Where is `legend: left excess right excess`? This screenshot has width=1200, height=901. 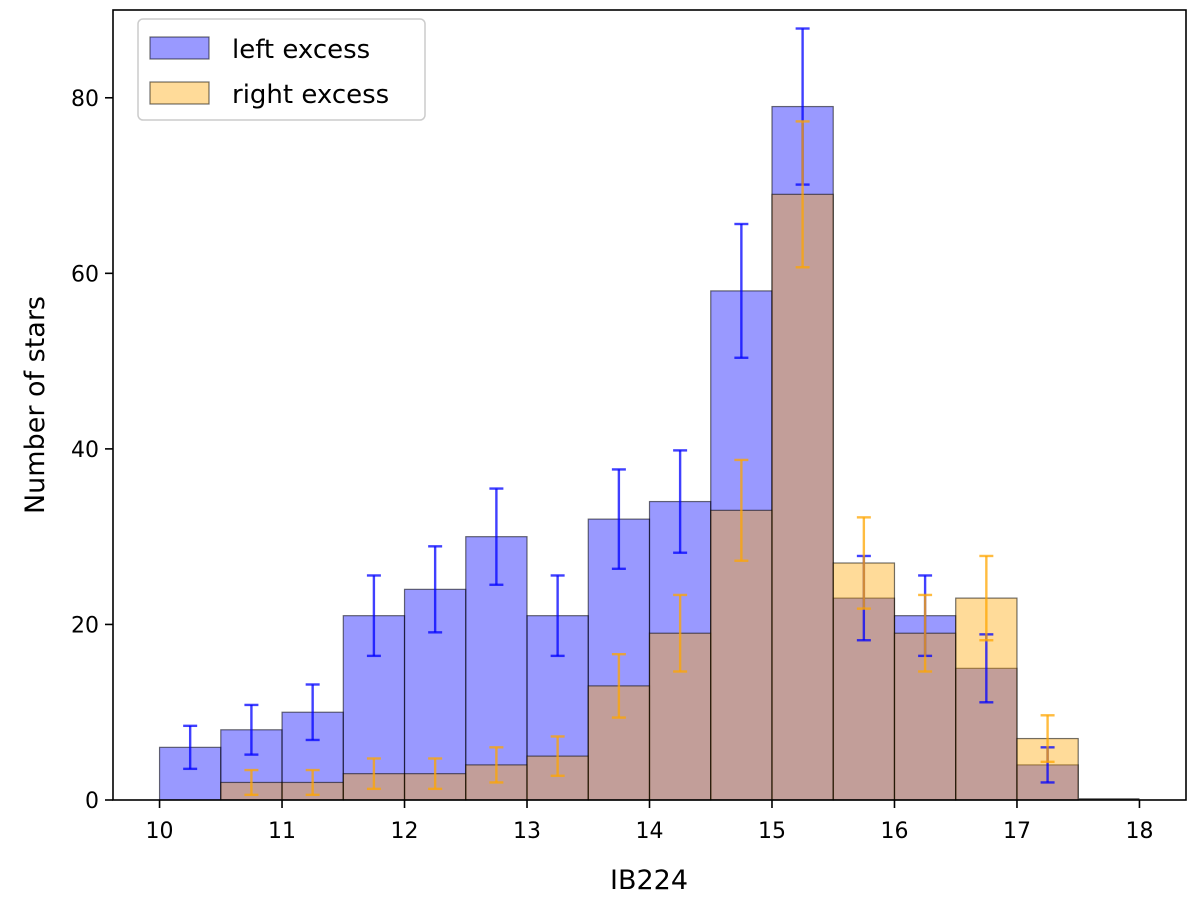
legend: left excess right excess is located at coordinates (281, 69).